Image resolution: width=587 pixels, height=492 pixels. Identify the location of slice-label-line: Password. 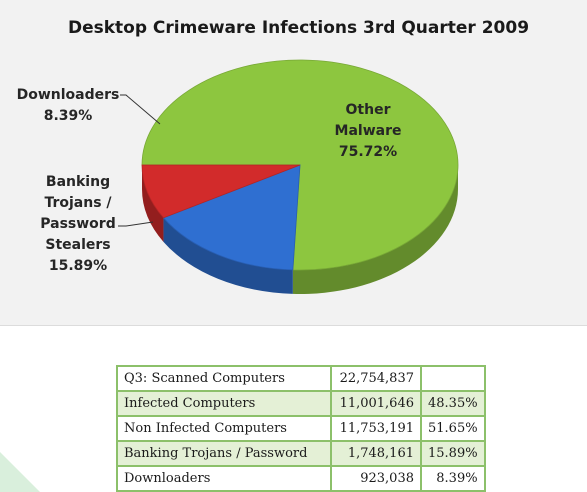
(78, 224).